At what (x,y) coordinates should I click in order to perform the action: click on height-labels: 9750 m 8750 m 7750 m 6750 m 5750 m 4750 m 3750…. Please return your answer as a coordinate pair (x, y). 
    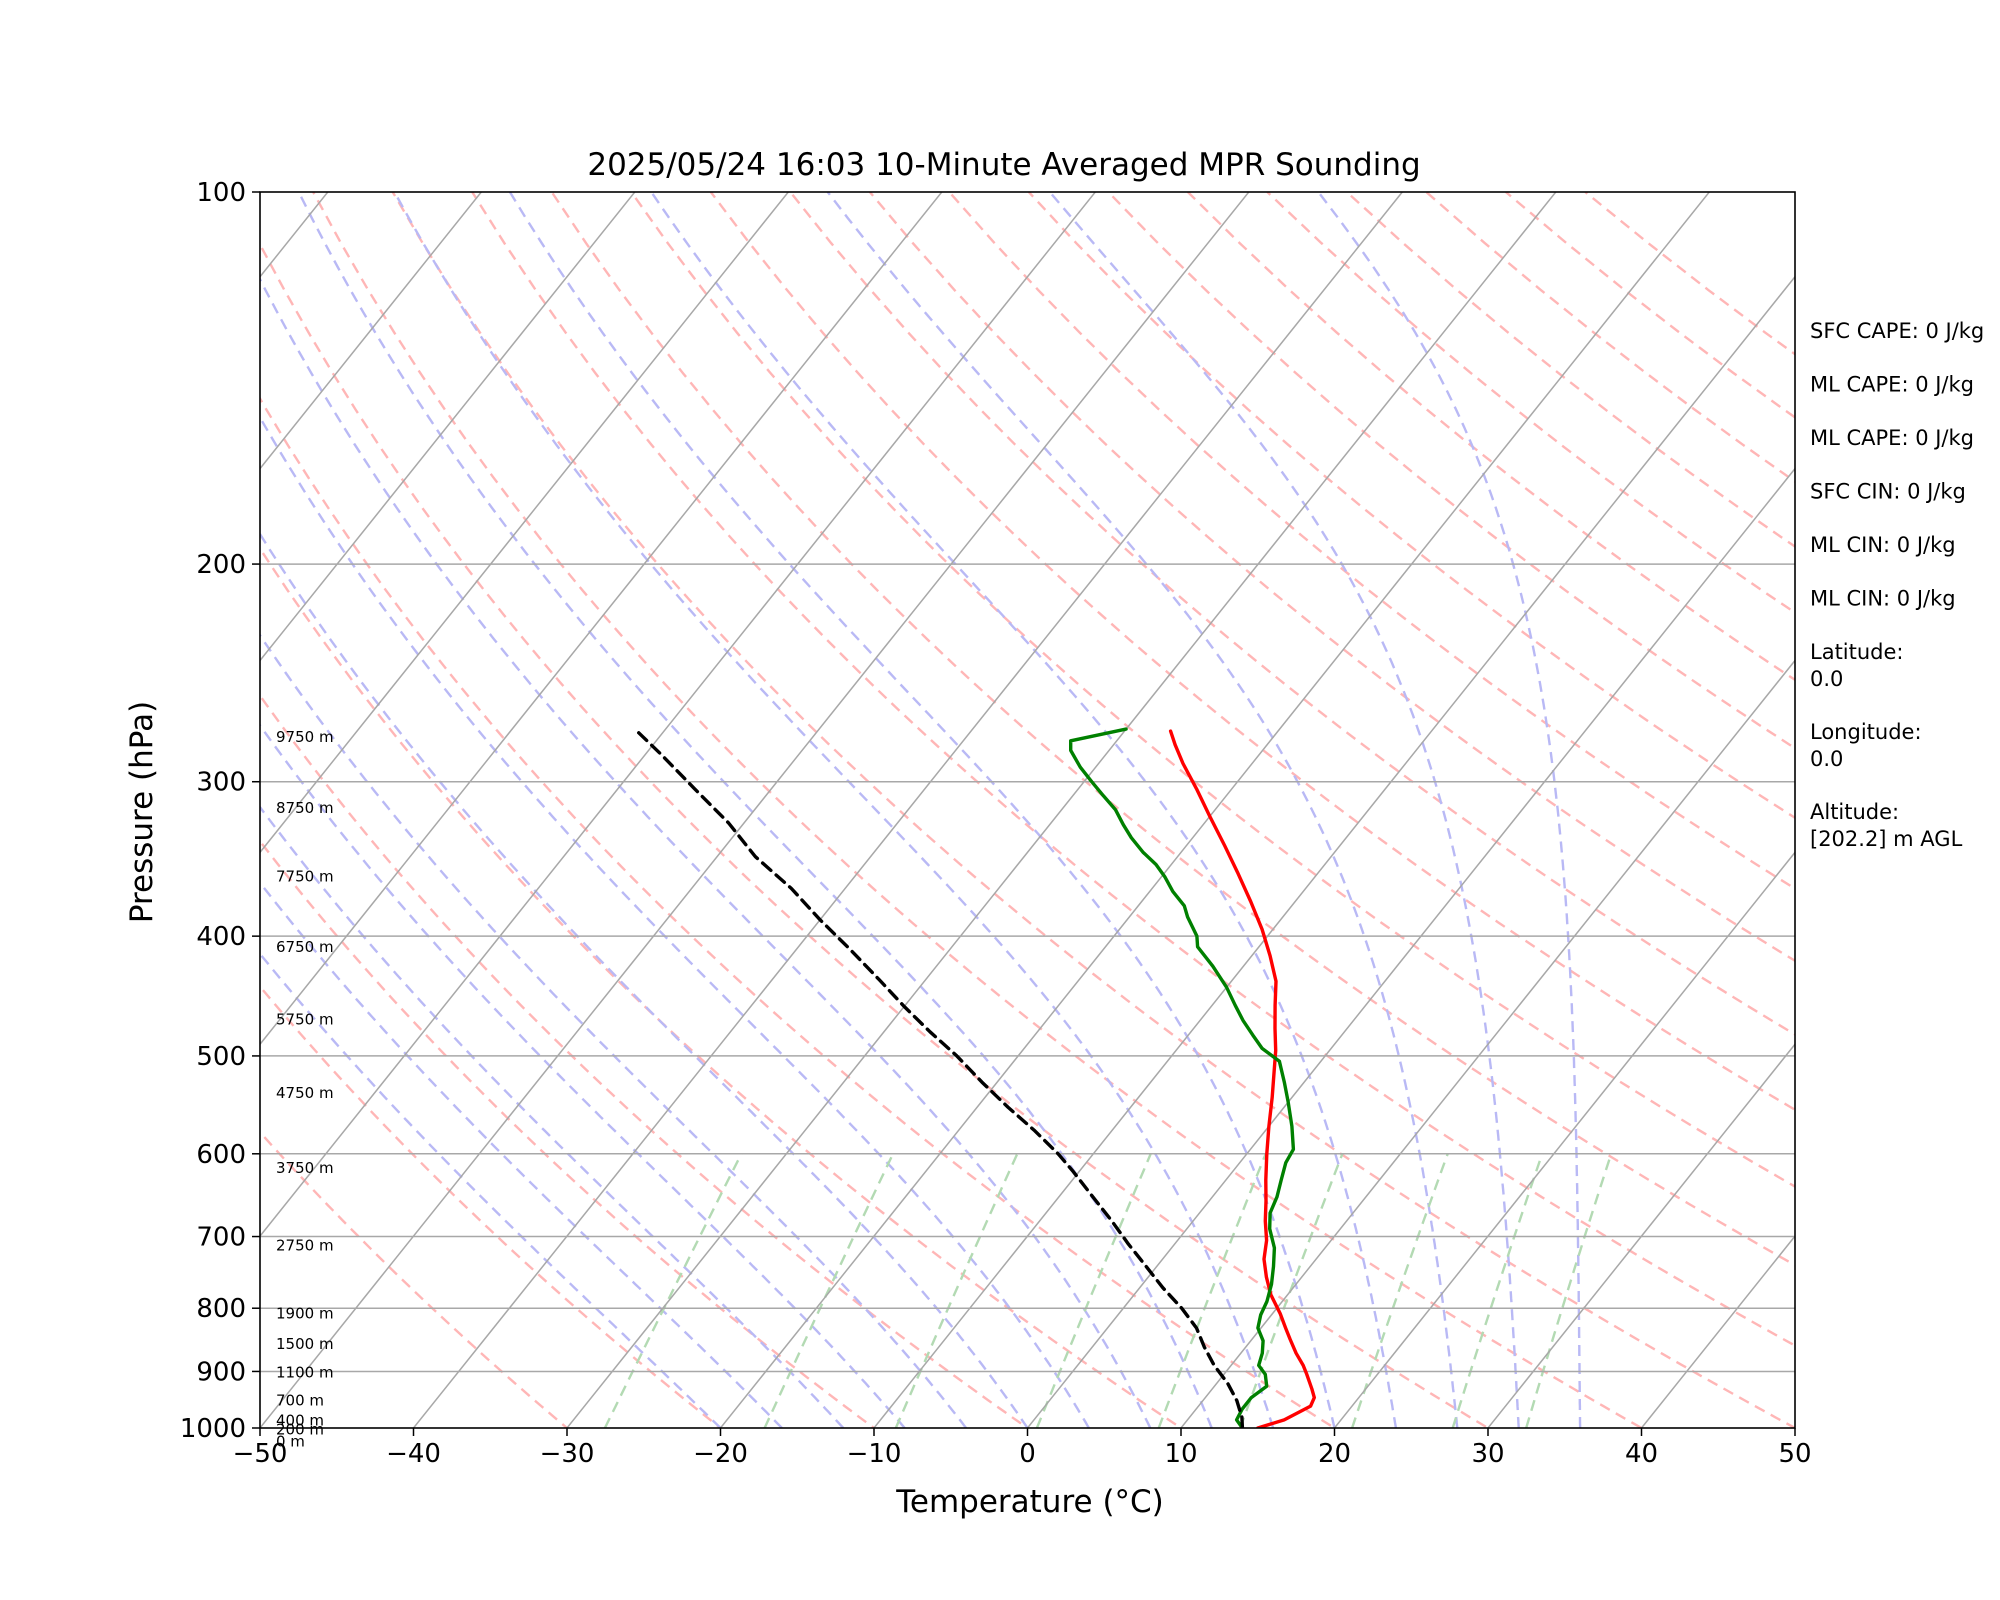
    Looking at the image, I should click on (305, 1089).